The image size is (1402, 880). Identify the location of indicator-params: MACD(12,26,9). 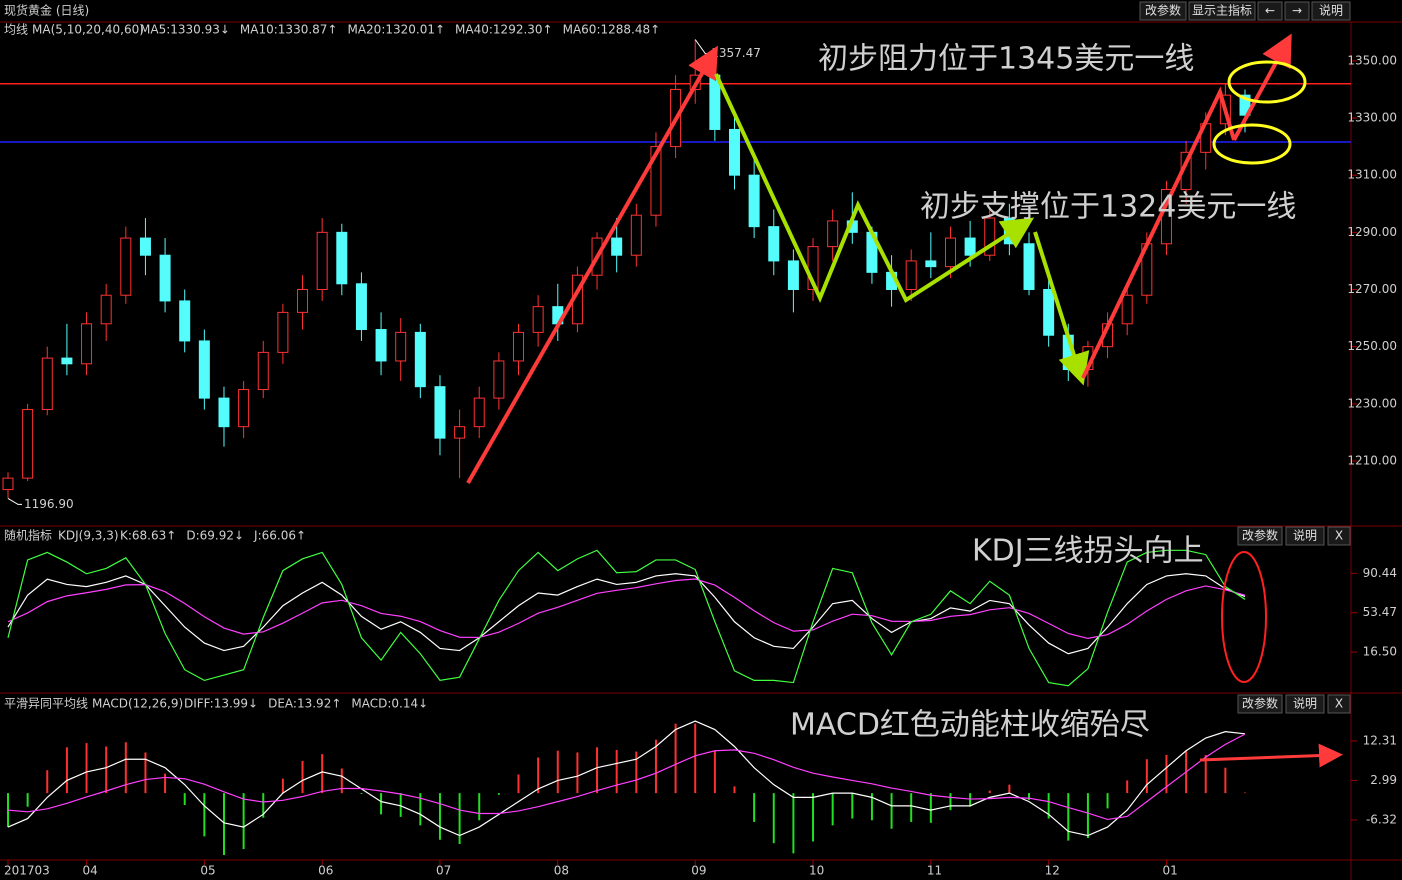
(137, 704).